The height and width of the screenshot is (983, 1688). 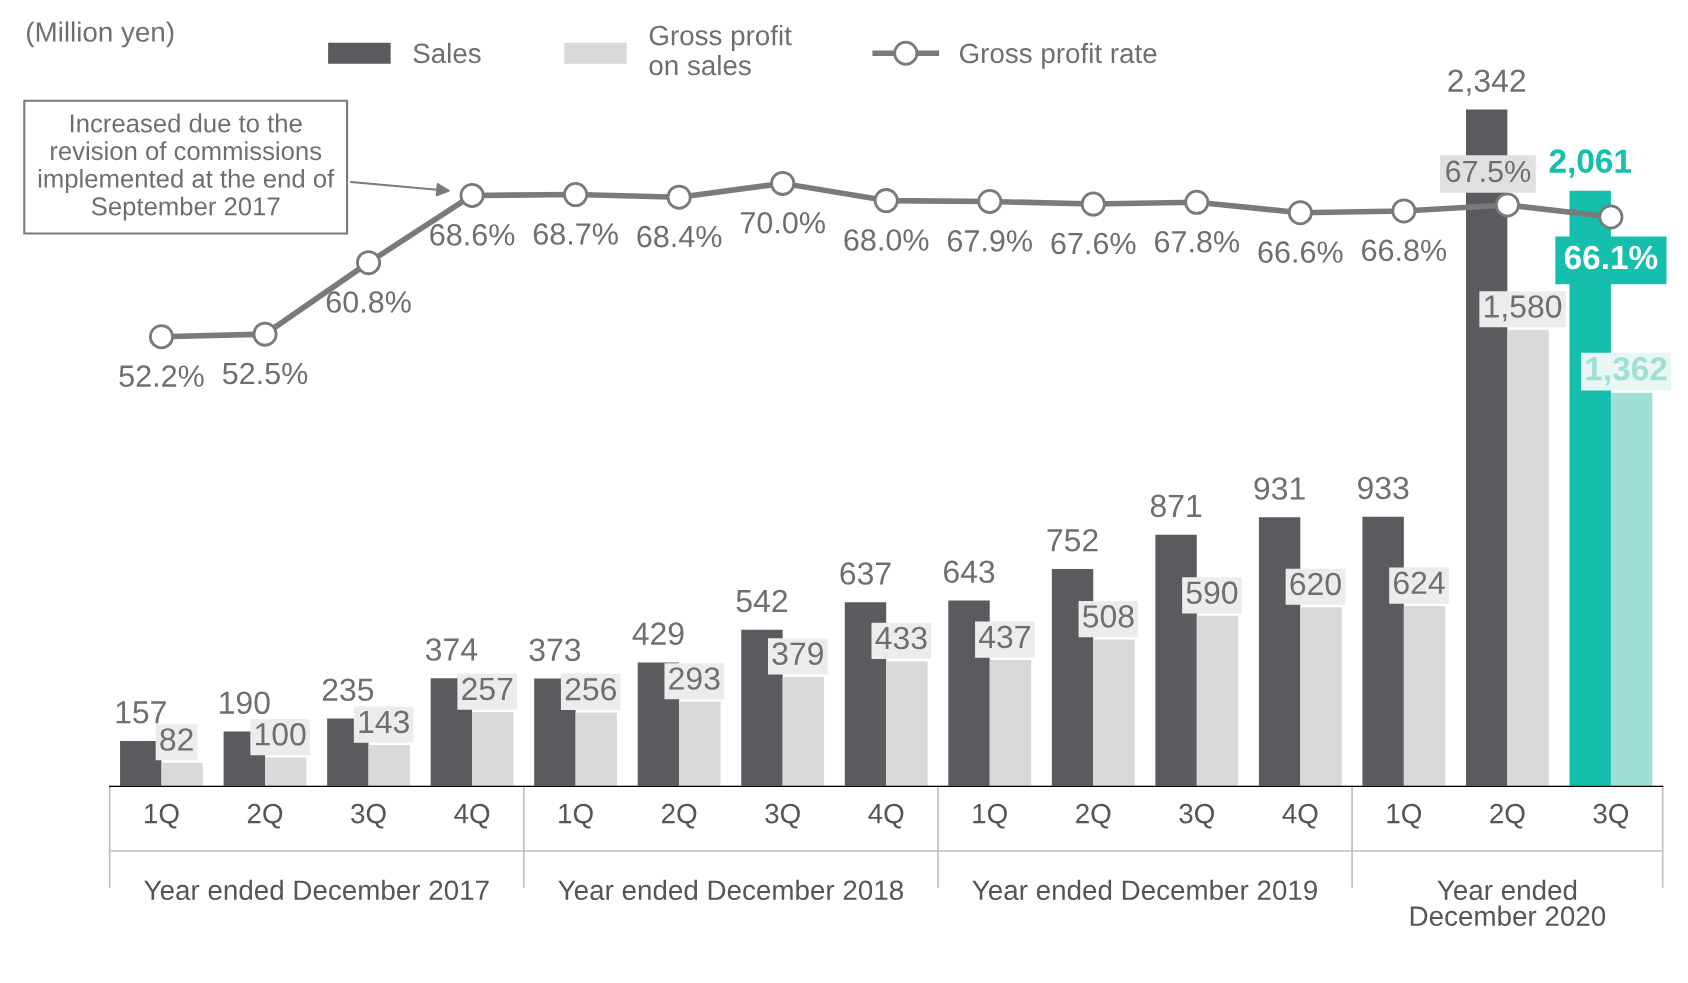 I want to click on text: Year ended December 2018, so click(x=730, y=890).